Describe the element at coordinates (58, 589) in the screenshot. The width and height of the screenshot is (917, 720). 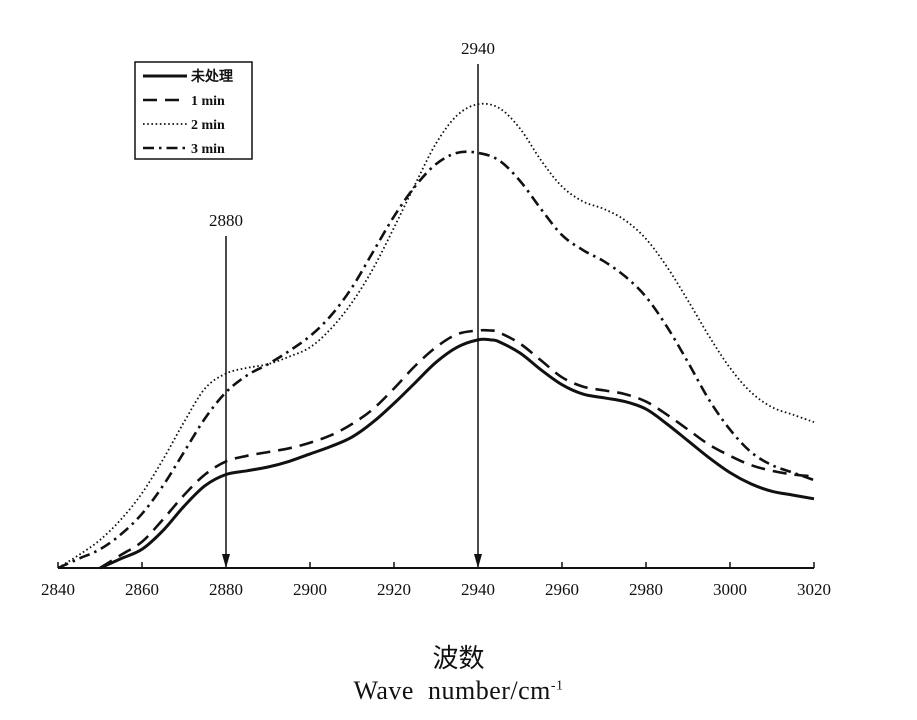
I see `x-tick-label: 2840` at that location.